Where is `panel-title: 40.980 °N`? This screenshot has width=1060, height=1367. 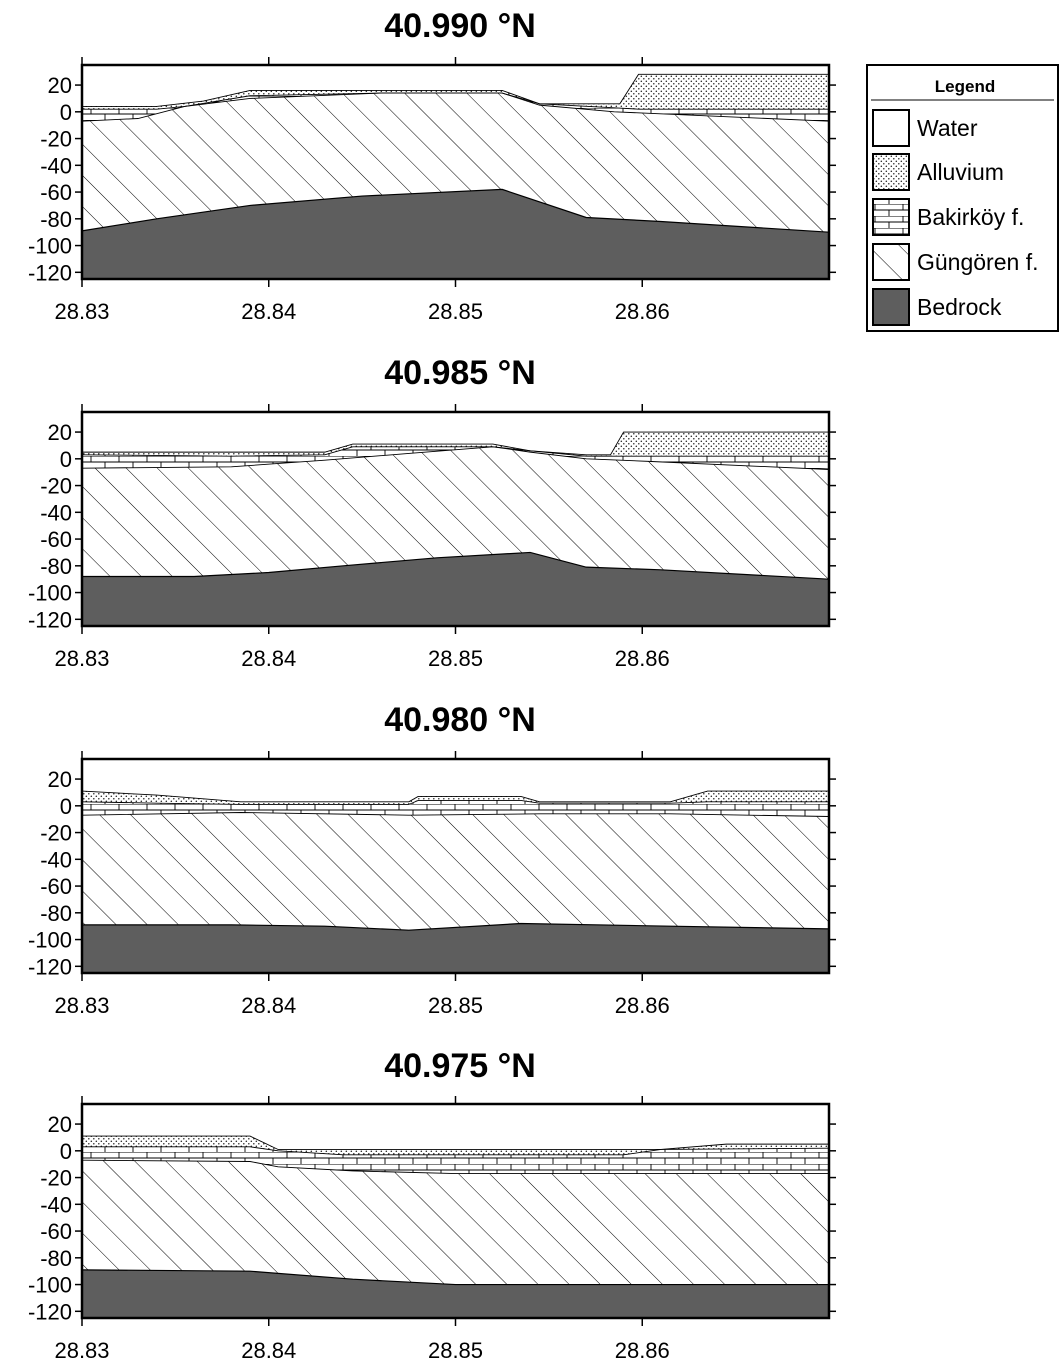 panel-title: 40.980 °N is located at coordinates (460, 720).